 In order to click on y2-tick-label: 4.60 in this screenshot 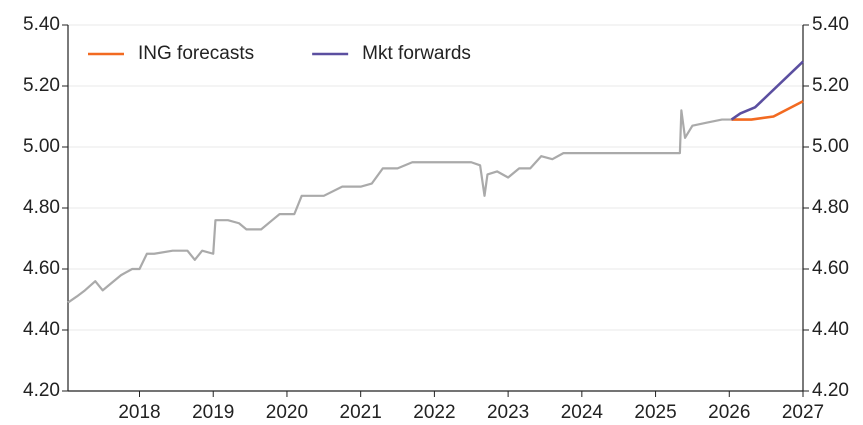, I will do `click(830, 268)`.